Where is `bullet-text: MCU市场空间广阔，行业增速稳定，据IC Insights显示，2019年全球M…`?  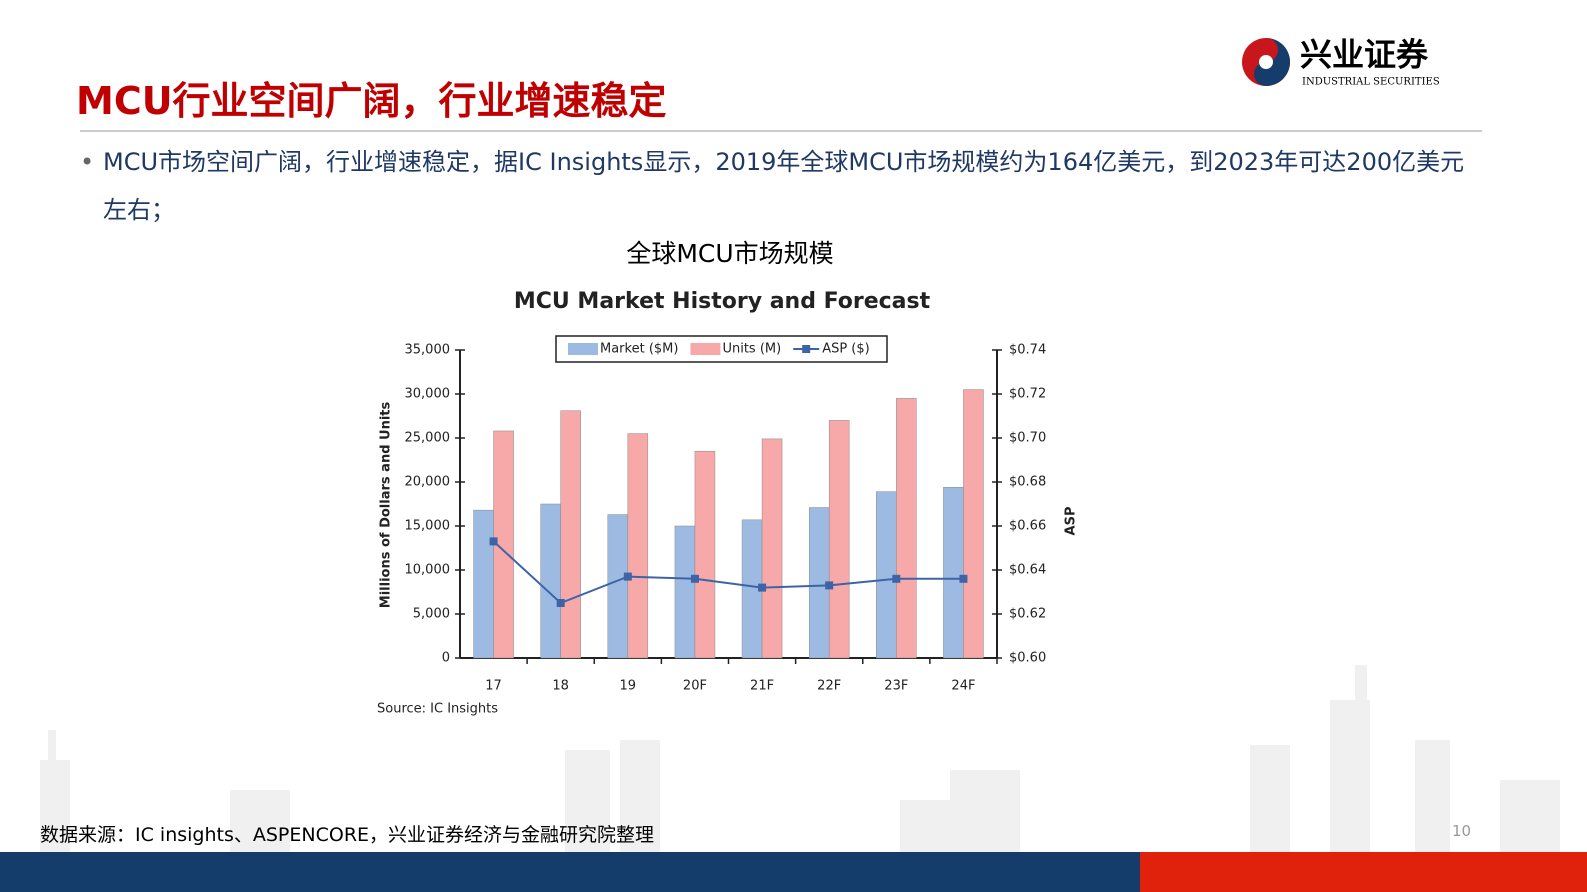
bullet-text: MCU市场空间广阔，行业增速稳定，据IC Insights显示，2019年全球M… is located at coordinates (776, 186).